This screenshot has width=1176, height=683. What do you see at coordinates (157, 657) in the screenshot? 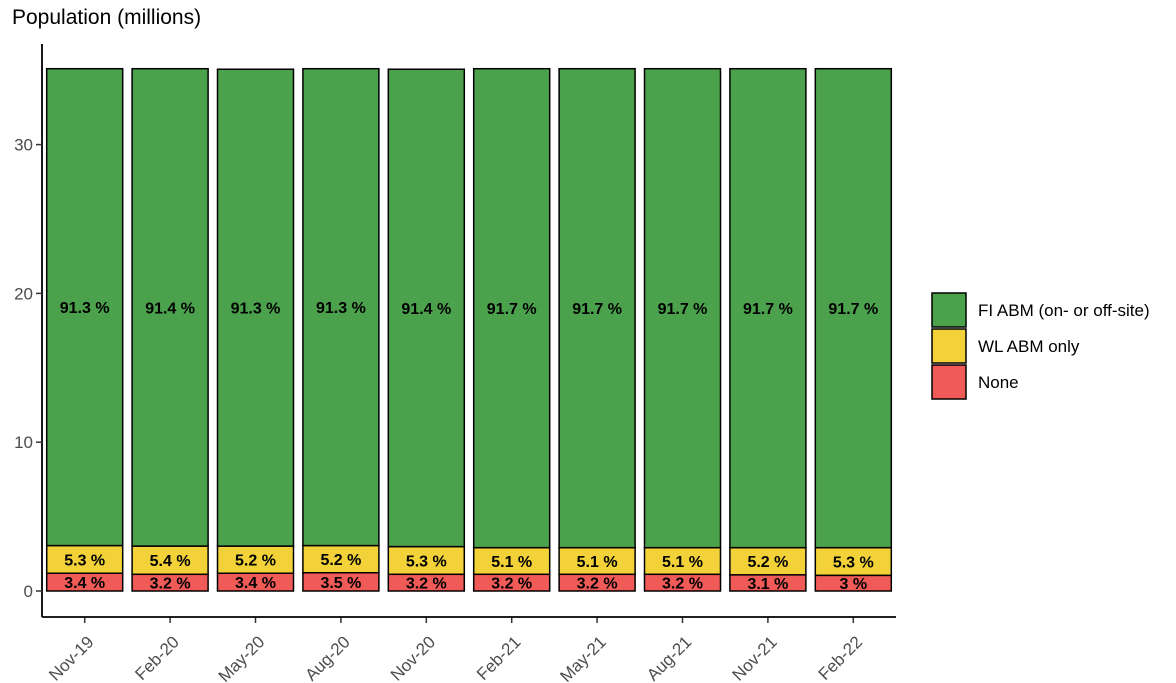
I see `x-tick-label: Feb-20` at bounding box center [157, 657].